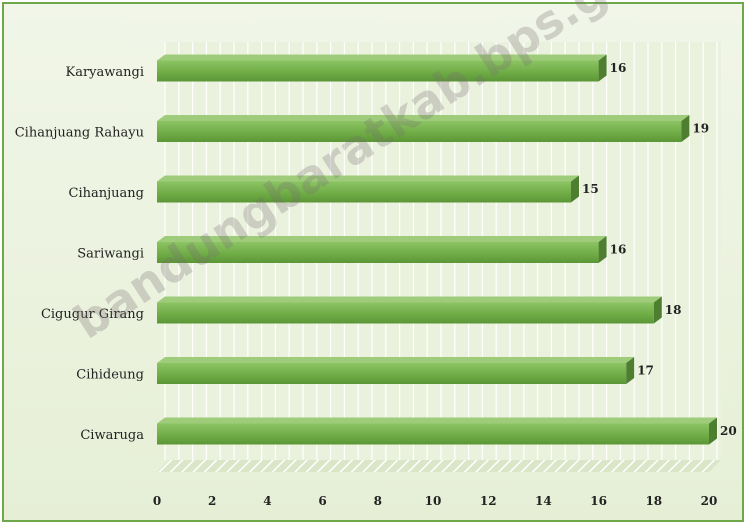 The width and height of the screenshot is (748, 526). I want to click on x-tick-label: 20, so click(709, 501).